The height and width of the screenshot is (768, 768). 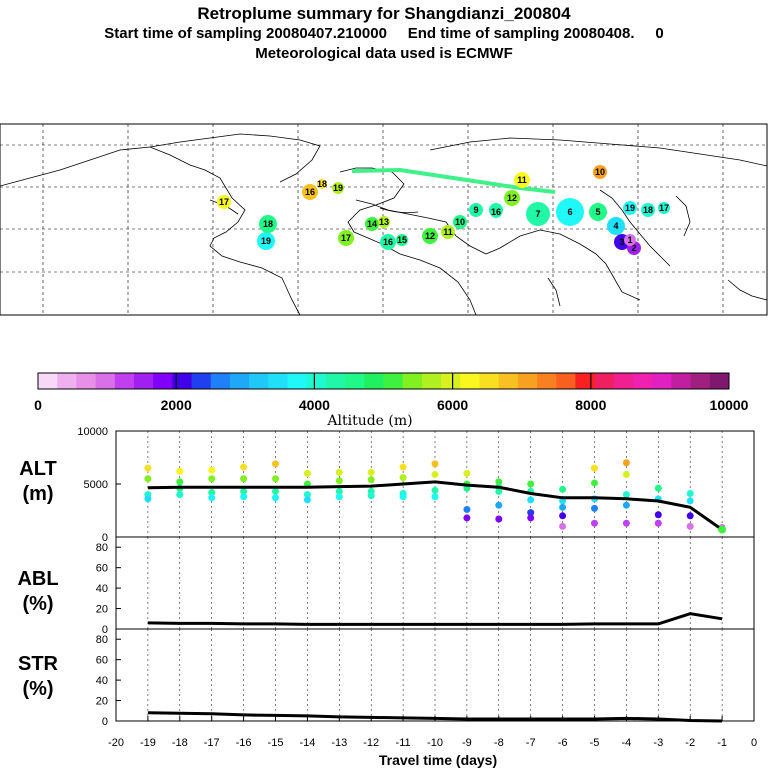 I want to click on series-line, so click(x=435, y=619).